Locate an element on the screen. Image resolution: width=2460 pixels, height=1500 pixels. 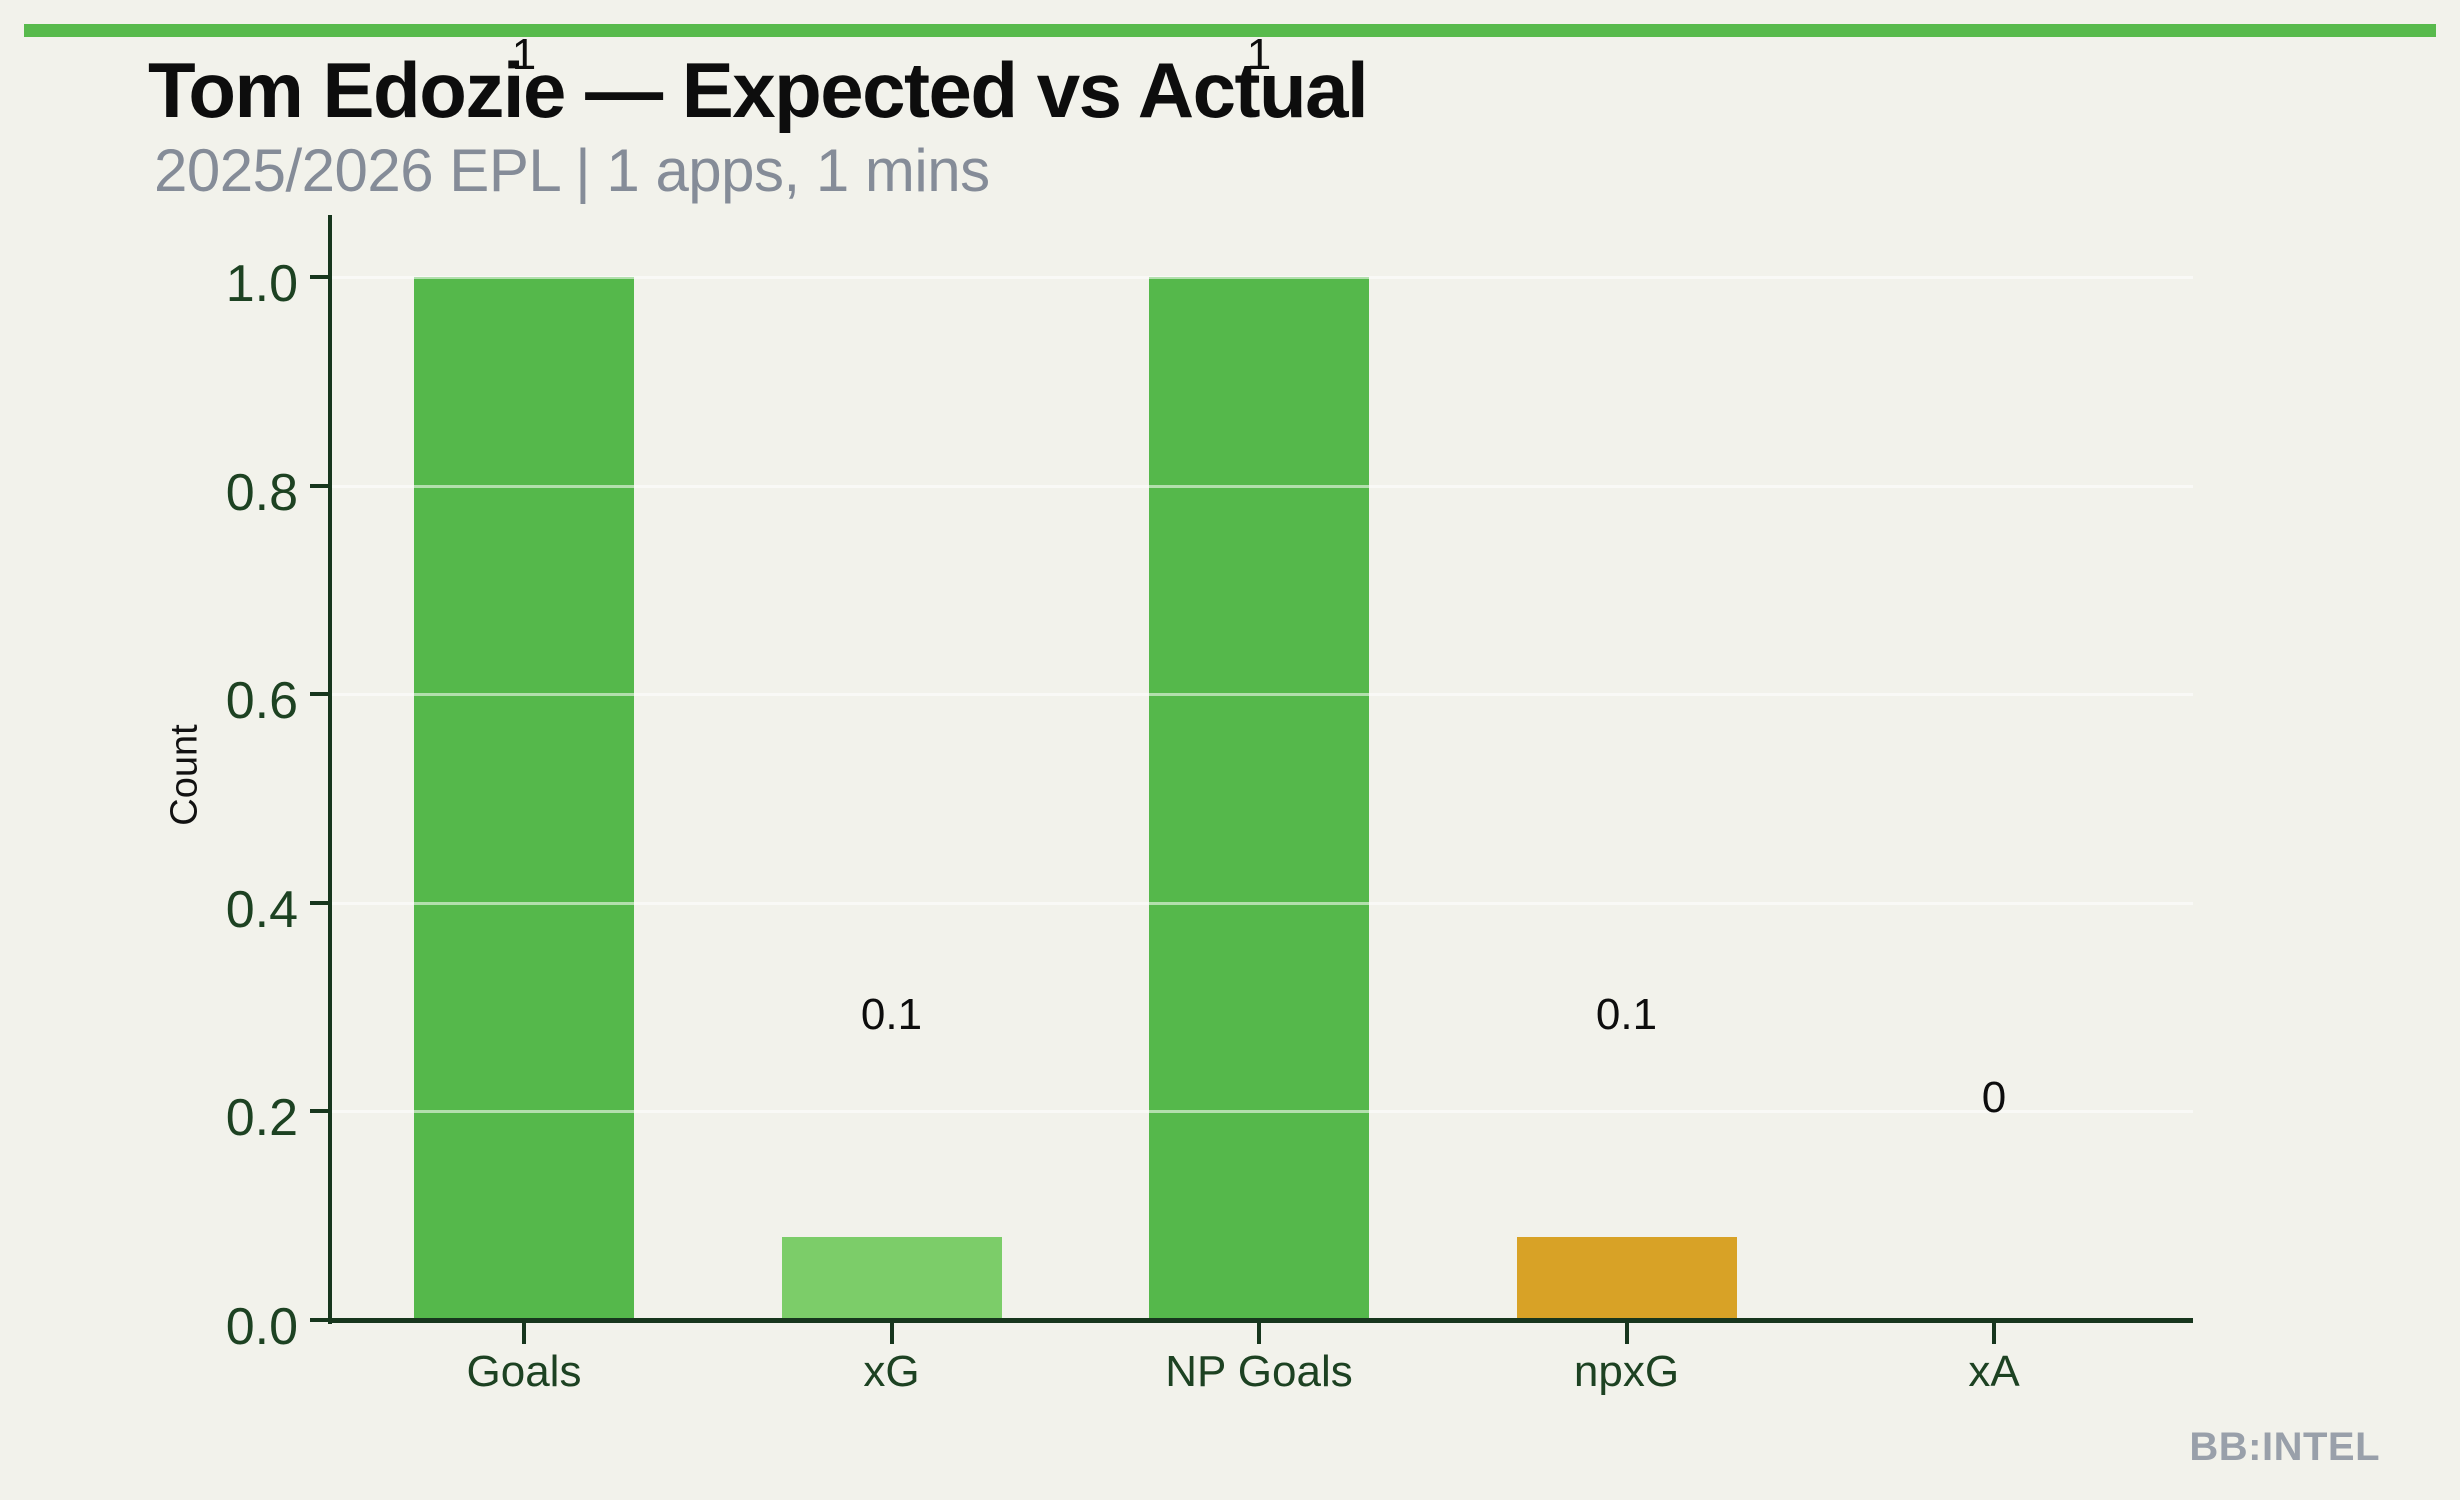
gridline-y-1.0 is located at coordinates (1262, 277).